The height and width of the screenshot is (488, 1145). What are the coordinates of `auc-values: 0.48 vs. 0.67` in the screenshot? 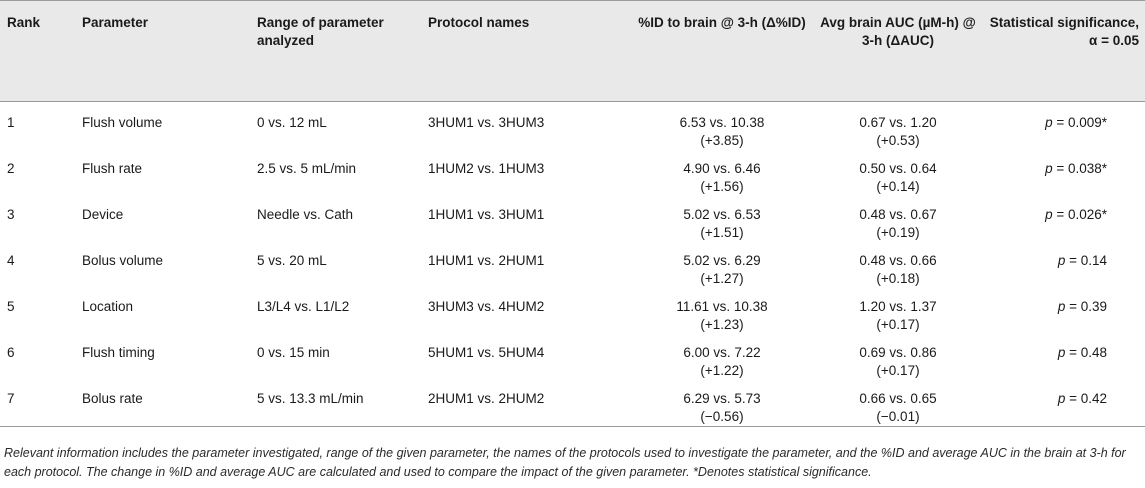 It's located at (898, 214).